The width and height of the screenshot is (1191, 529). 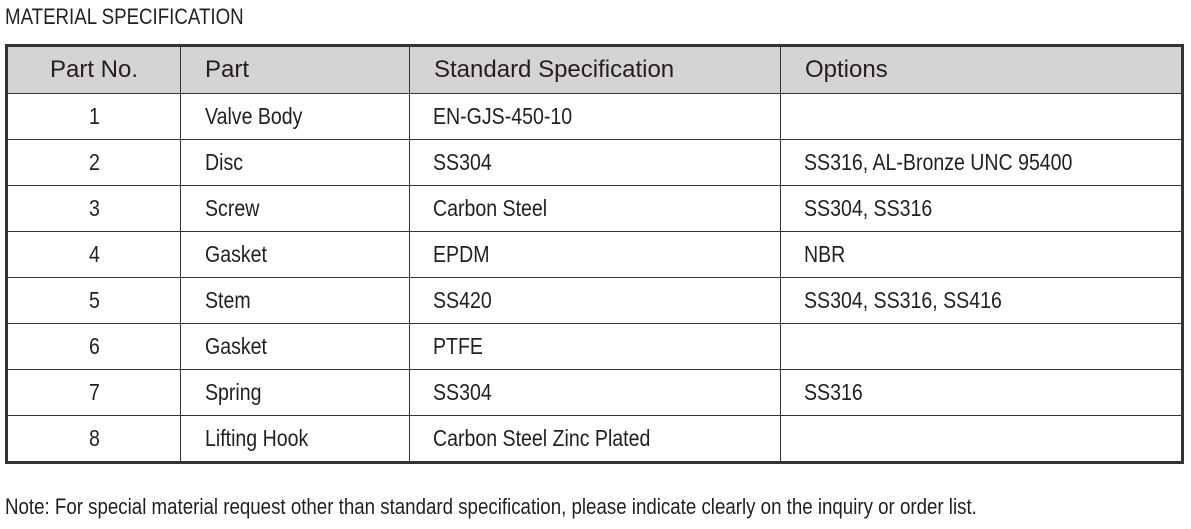 What do you see at coordinates (93, 69) in the screenshot?
I see `header-part-no: Part No.` at bounding box center [93, 69].